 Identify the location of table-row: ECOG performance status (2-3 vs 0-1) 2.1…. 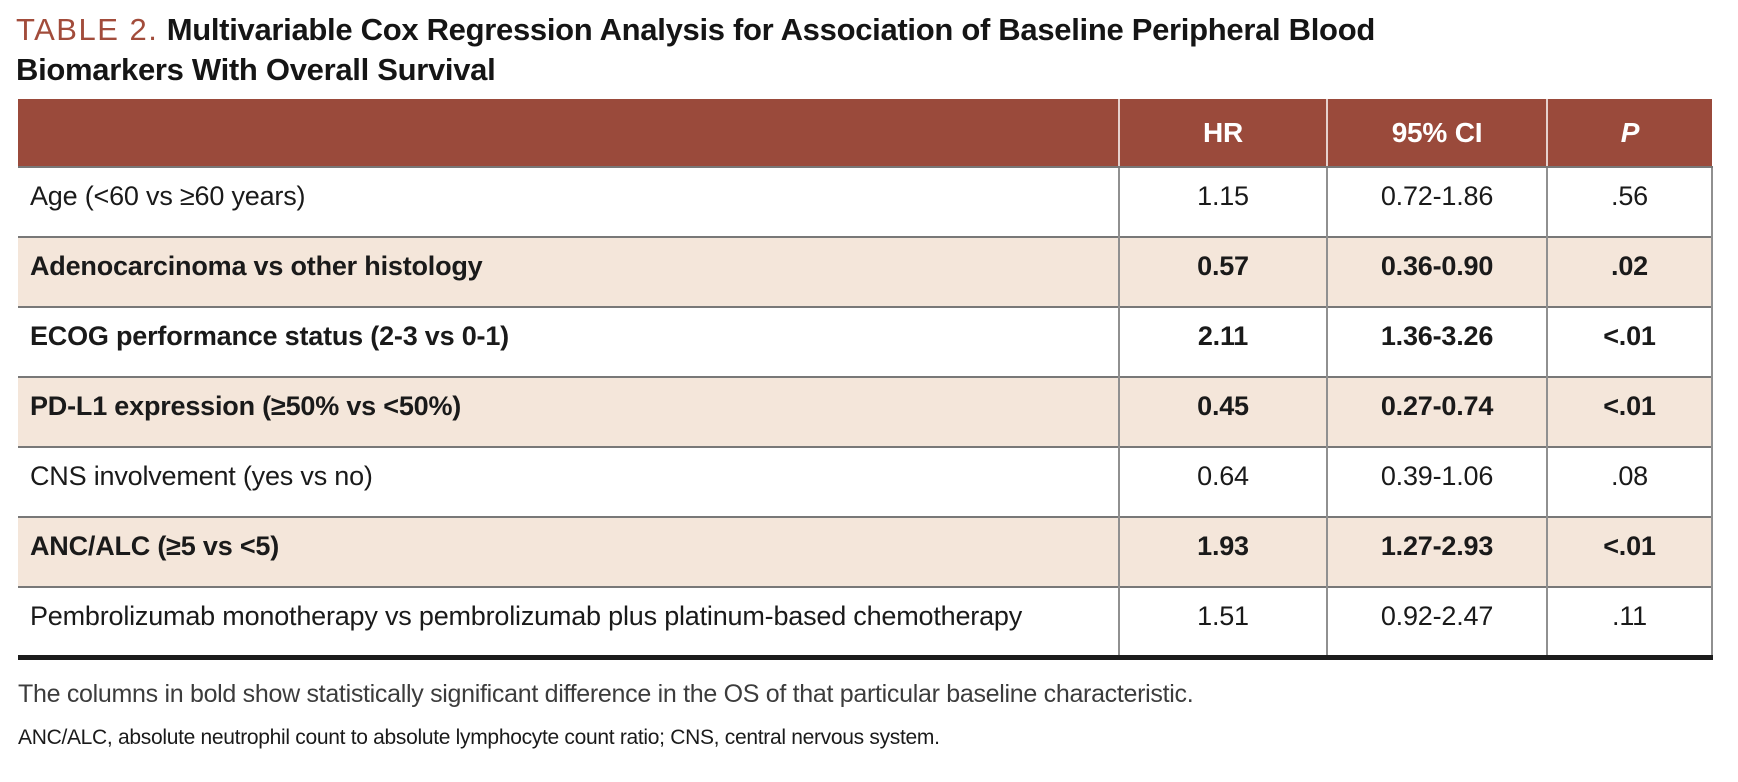
(865, 341).